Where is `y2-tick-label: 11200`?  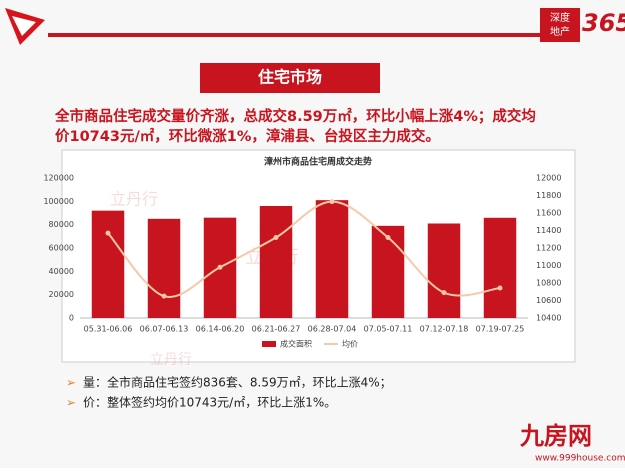
y2-tick-label: 11200 is located at coordinates (548, 248).